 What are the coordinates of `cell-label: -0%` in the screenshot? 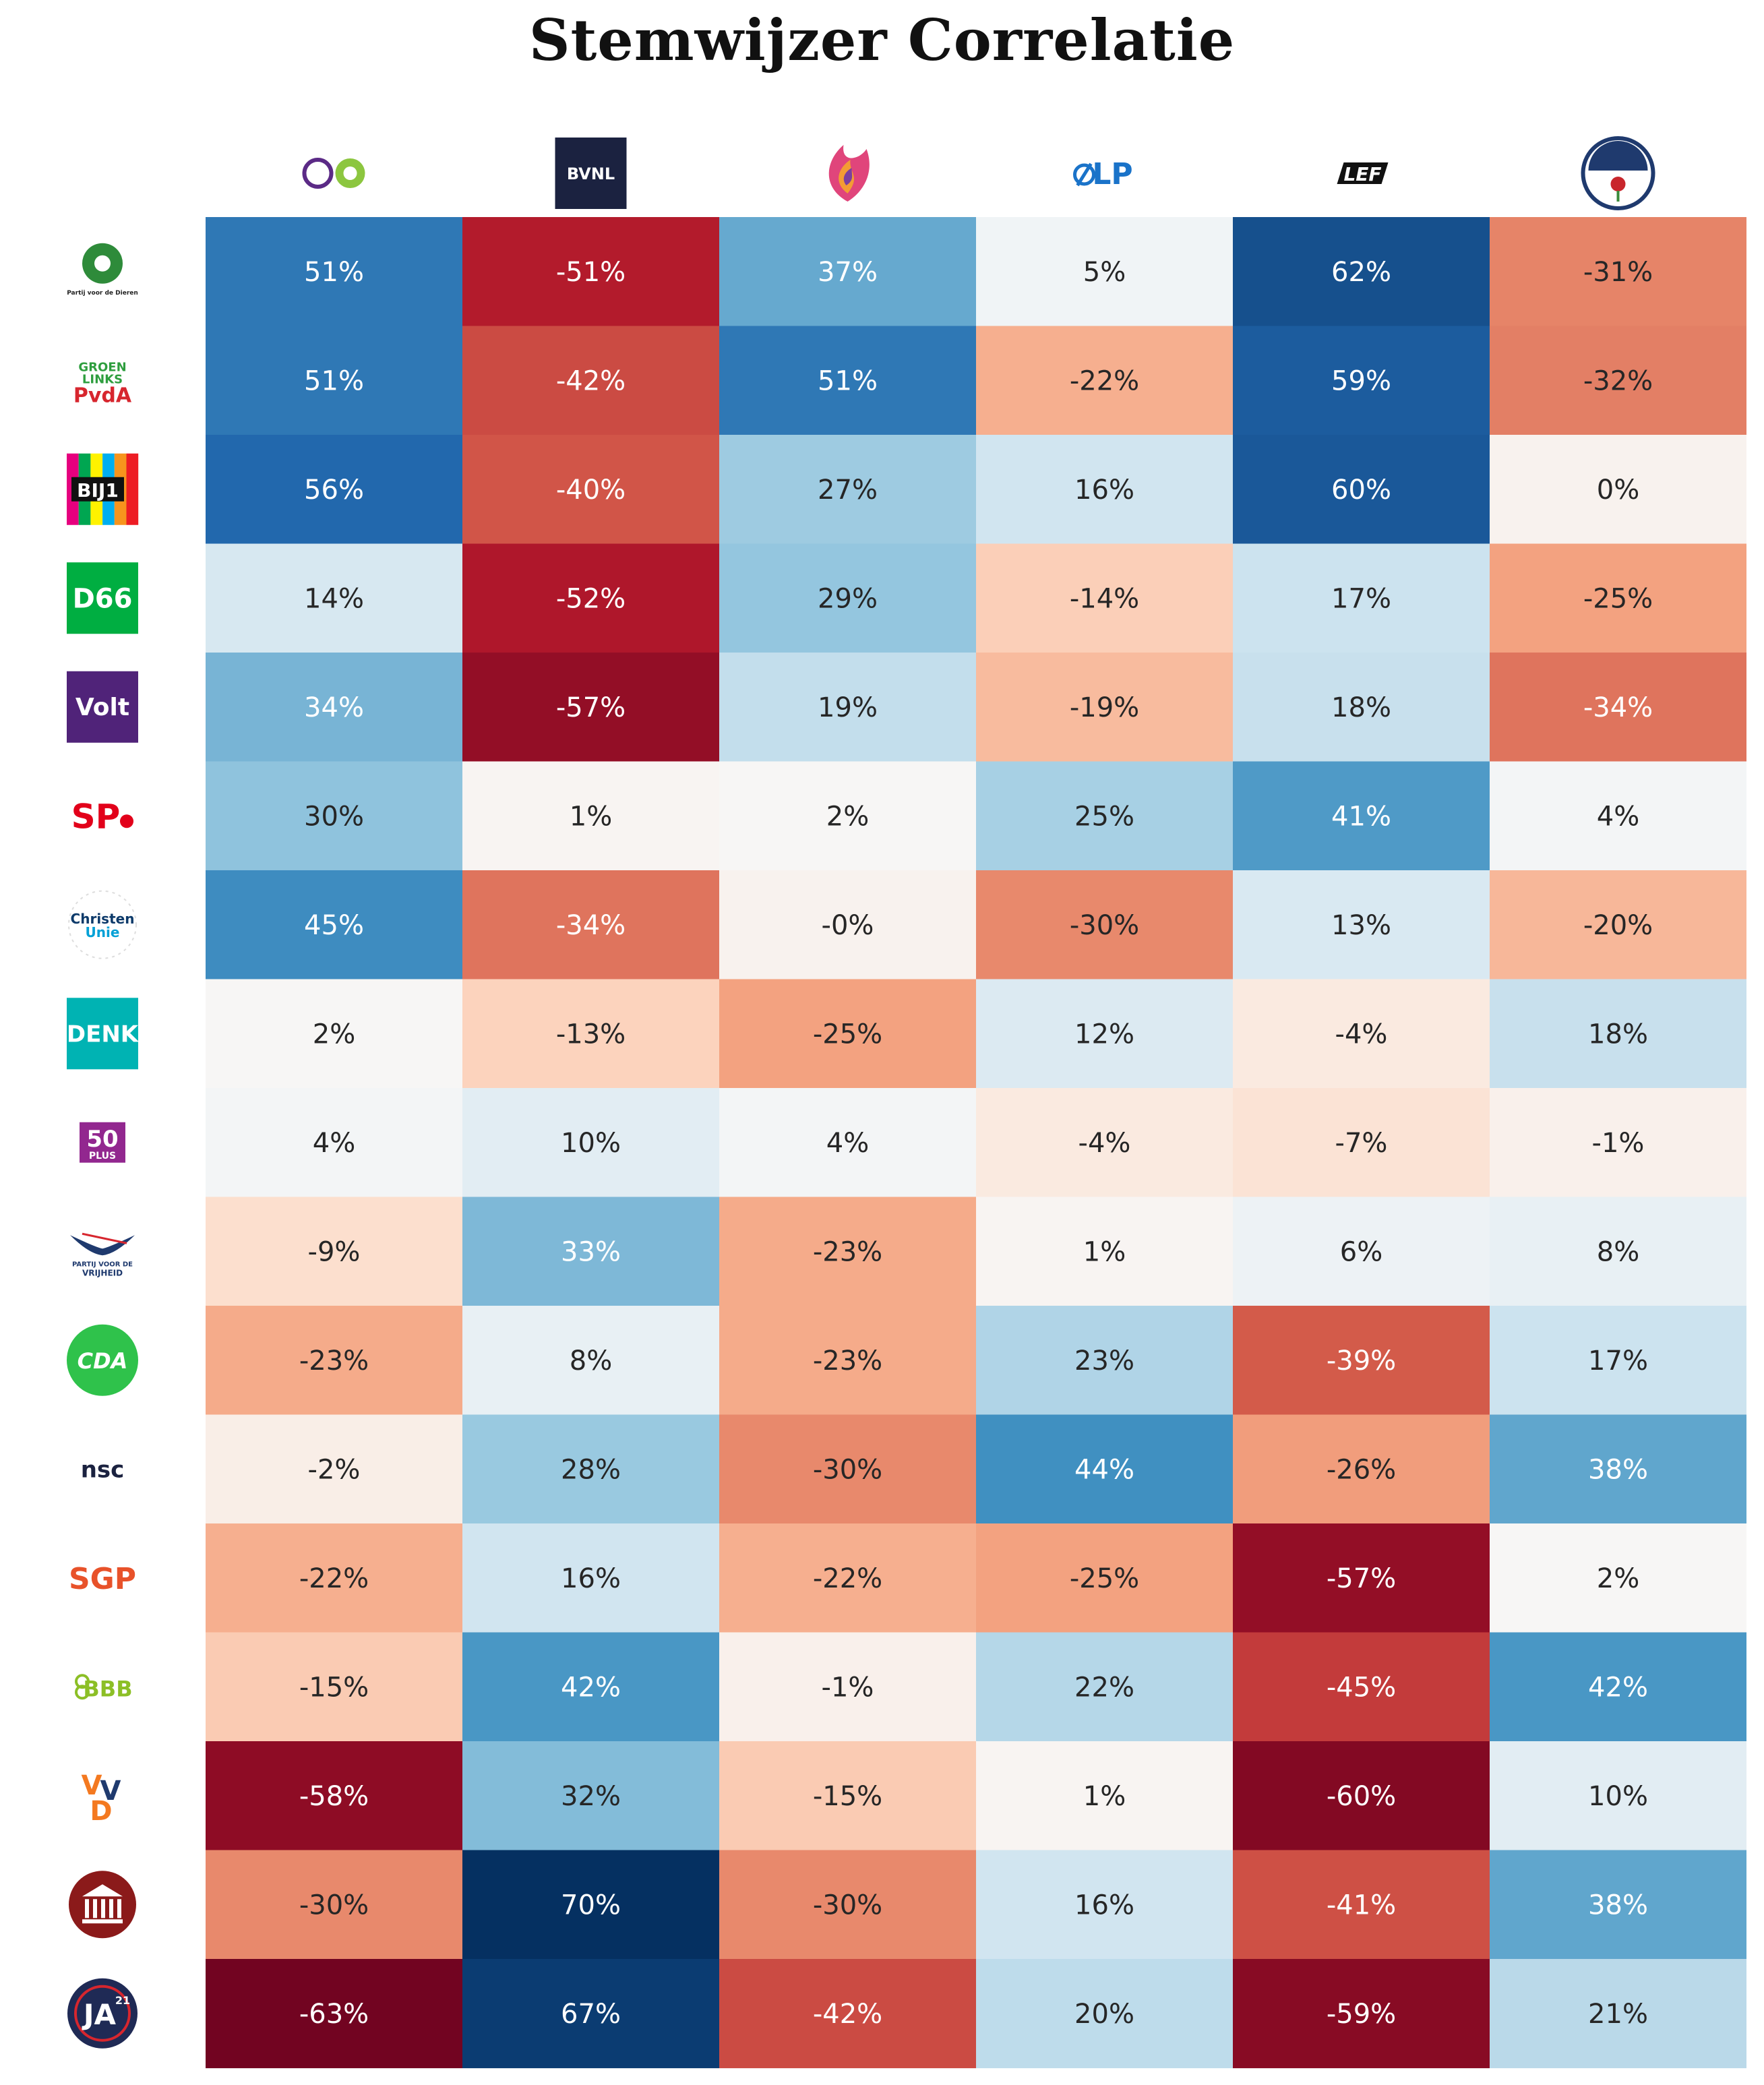 It's located at (848, 925).